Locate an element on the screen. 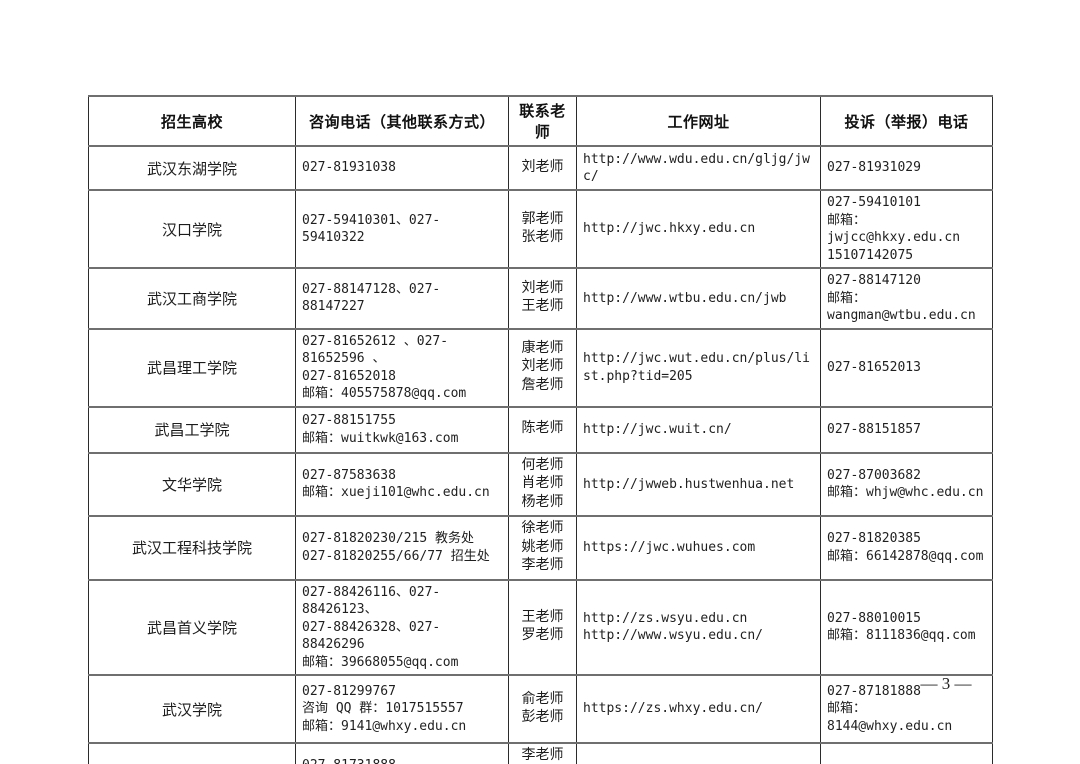  cell-website: http://jwc.hkxy.edu.cn is located at coordinates (698, 229).